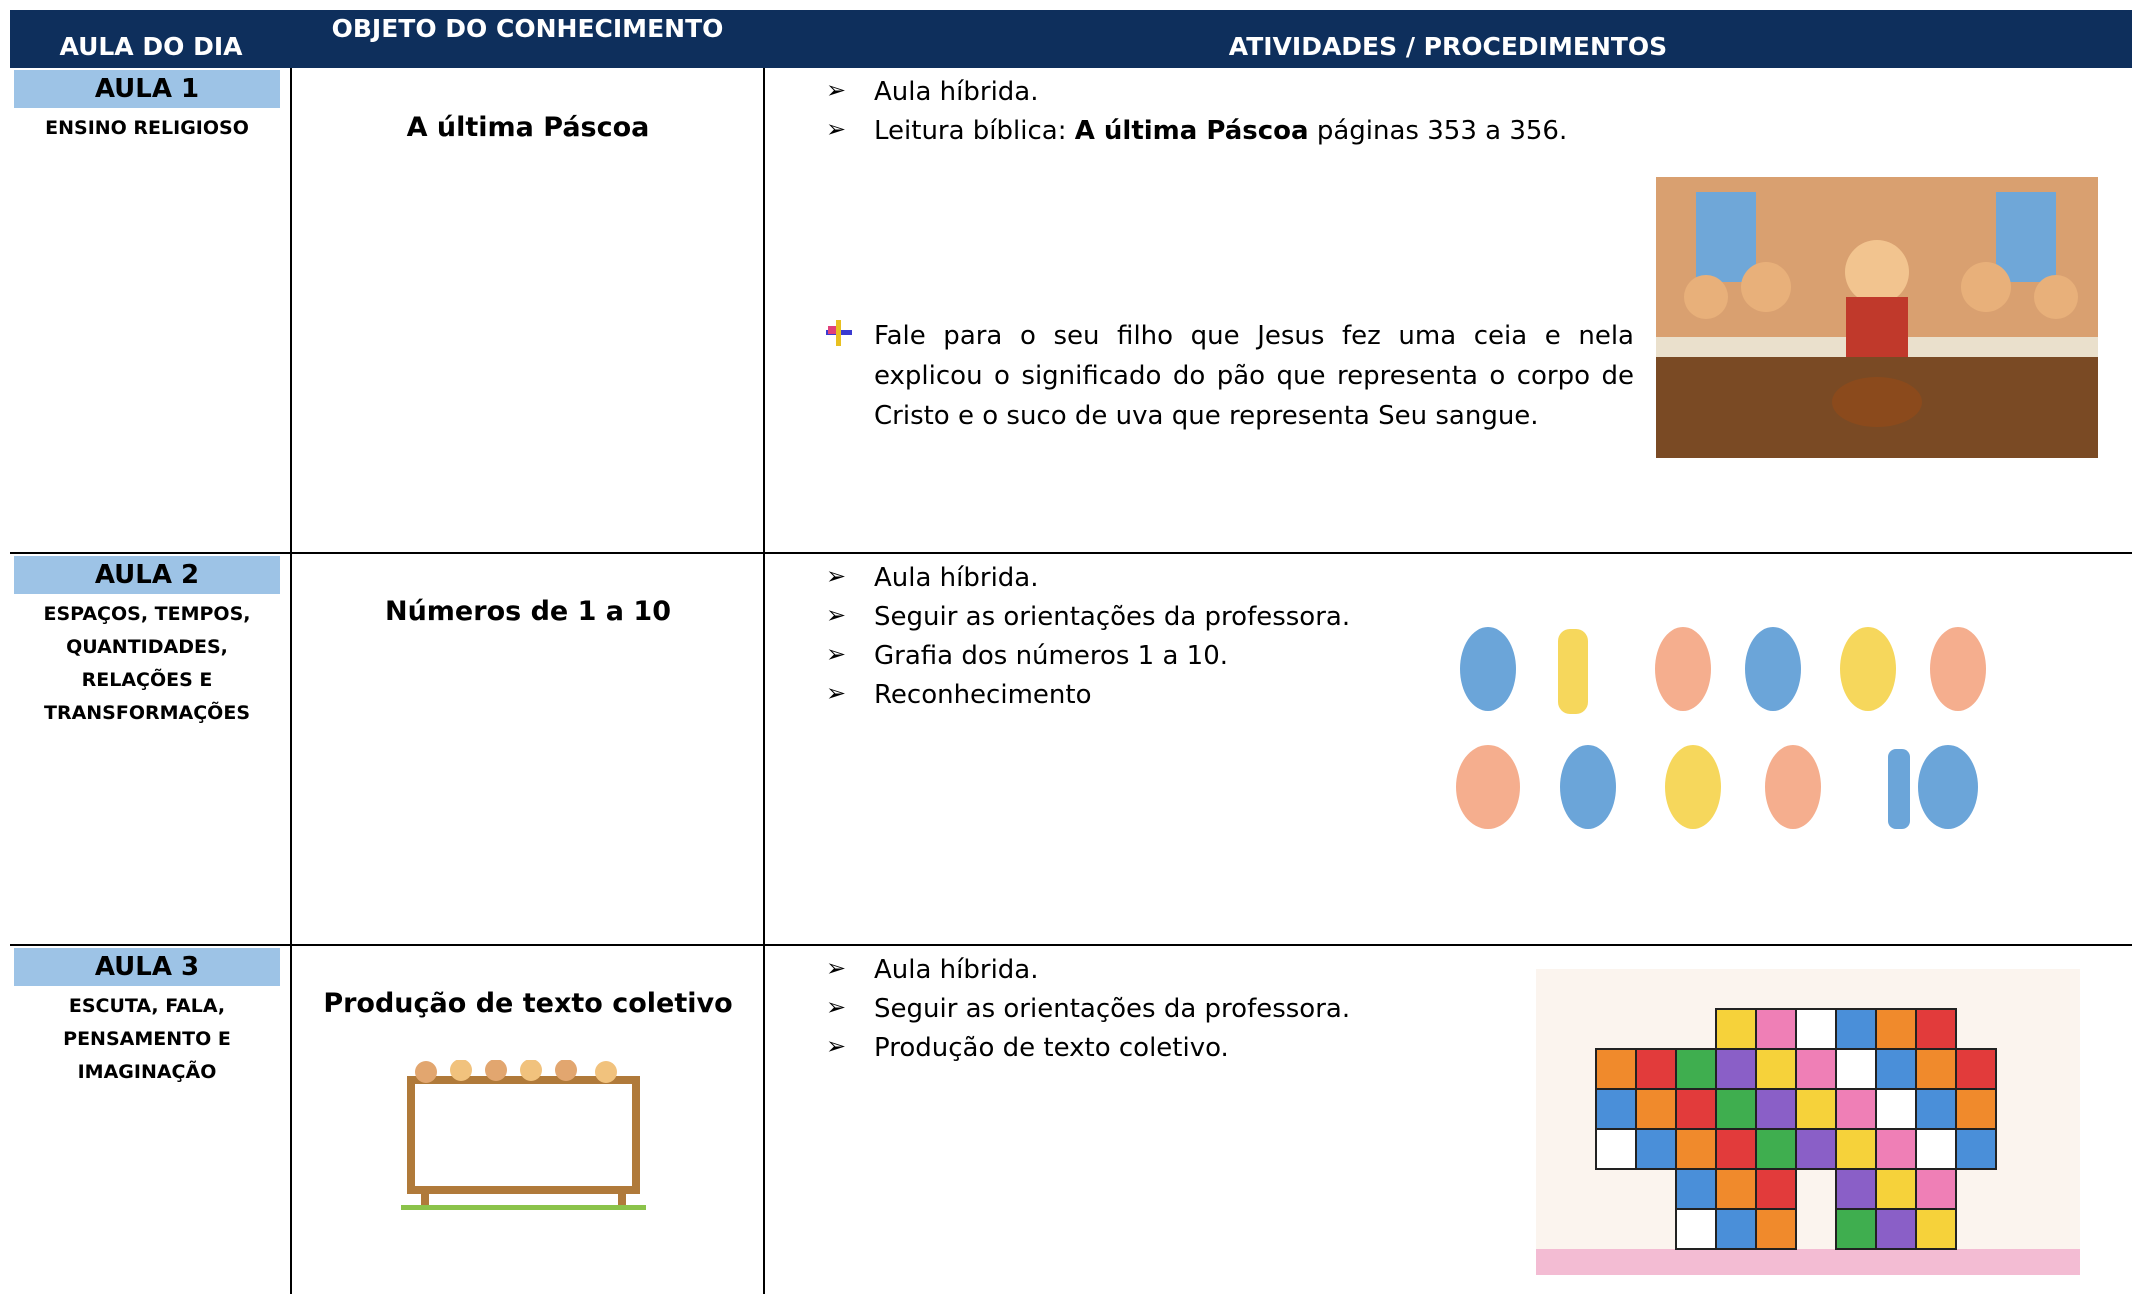 This screenshot has height=1294, width=2132. I want to click on numbers-image, so click(1721, 728).